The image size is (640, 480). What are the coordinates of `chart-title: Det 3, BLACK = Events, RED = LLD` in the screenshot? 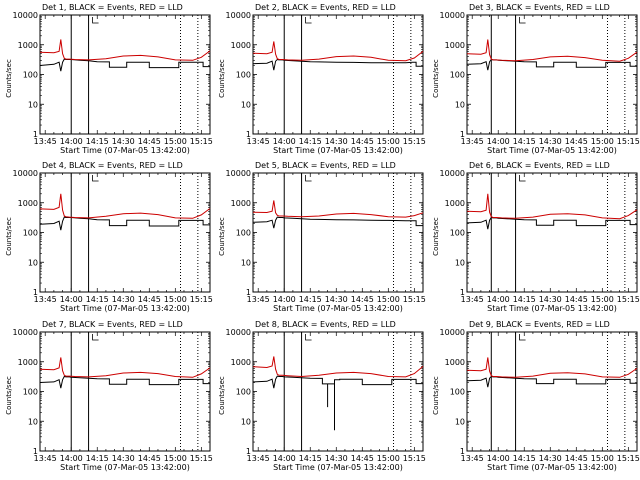 It's located at (539, 7).